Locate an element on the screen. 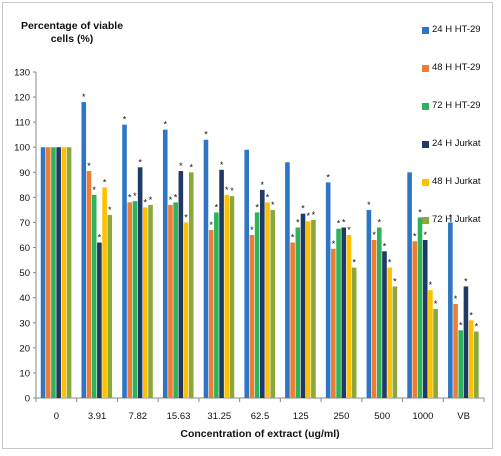 Image resolution: width=501 pixels, height=456 pixels. legend-label: 24 H Jurkat is located at coordinates (456, 143).